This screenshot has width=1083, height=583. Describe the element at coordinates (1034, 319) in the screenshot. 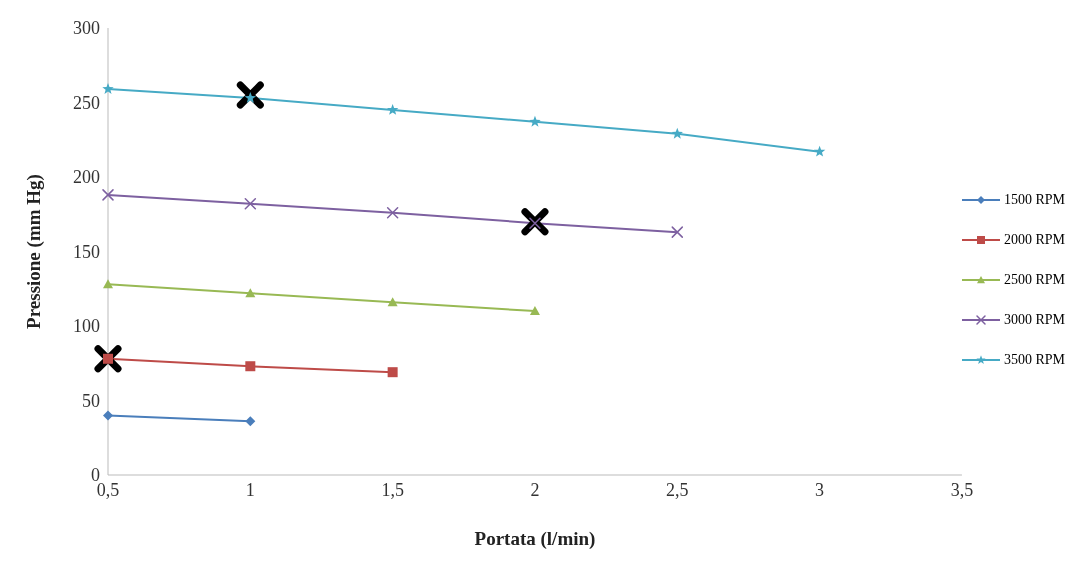

I see `legend-label: 3000 RPM` at that location.